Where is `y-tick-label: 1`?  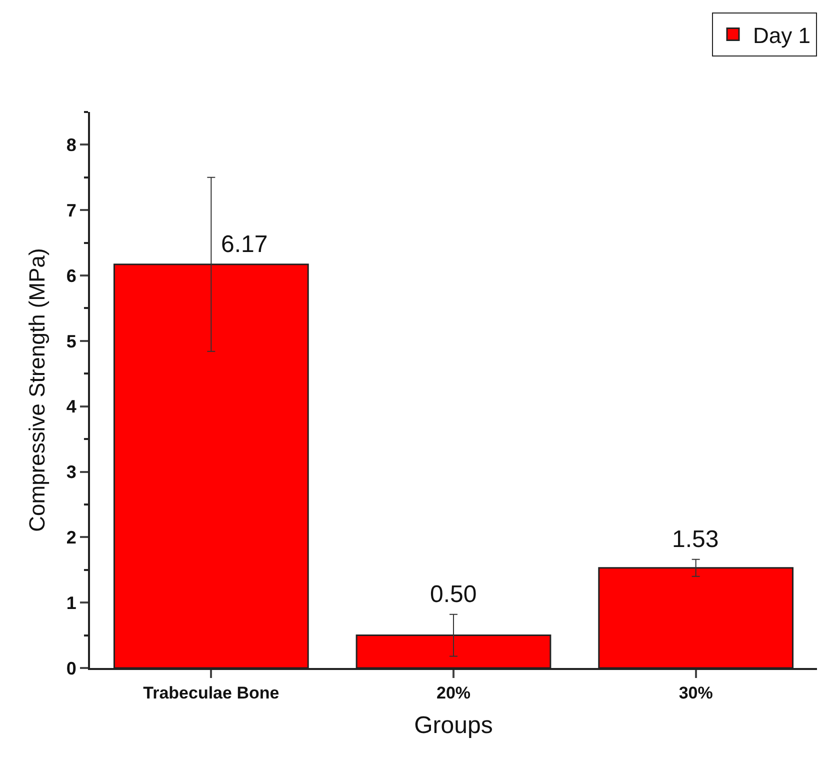 y-tick-label: 1 is located at coordinates (71, 602).